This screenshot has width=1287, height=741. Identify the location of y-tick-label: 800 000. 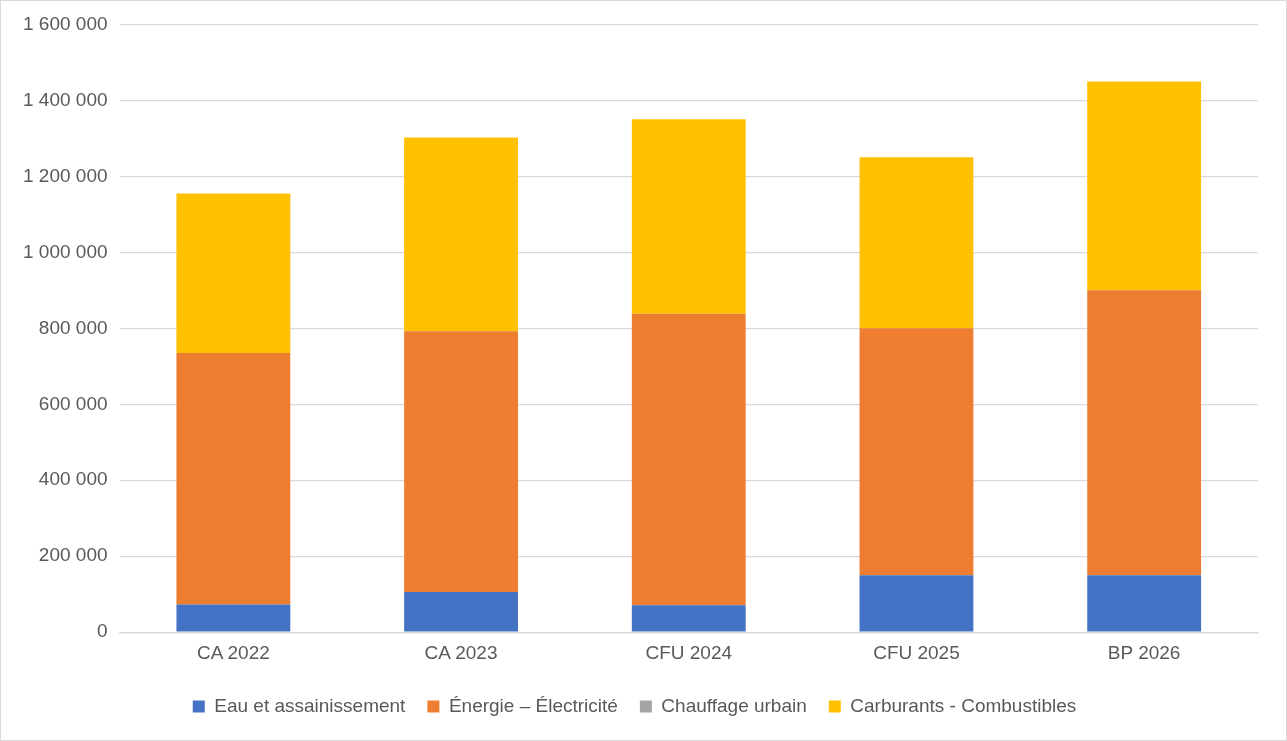
(73, 327).